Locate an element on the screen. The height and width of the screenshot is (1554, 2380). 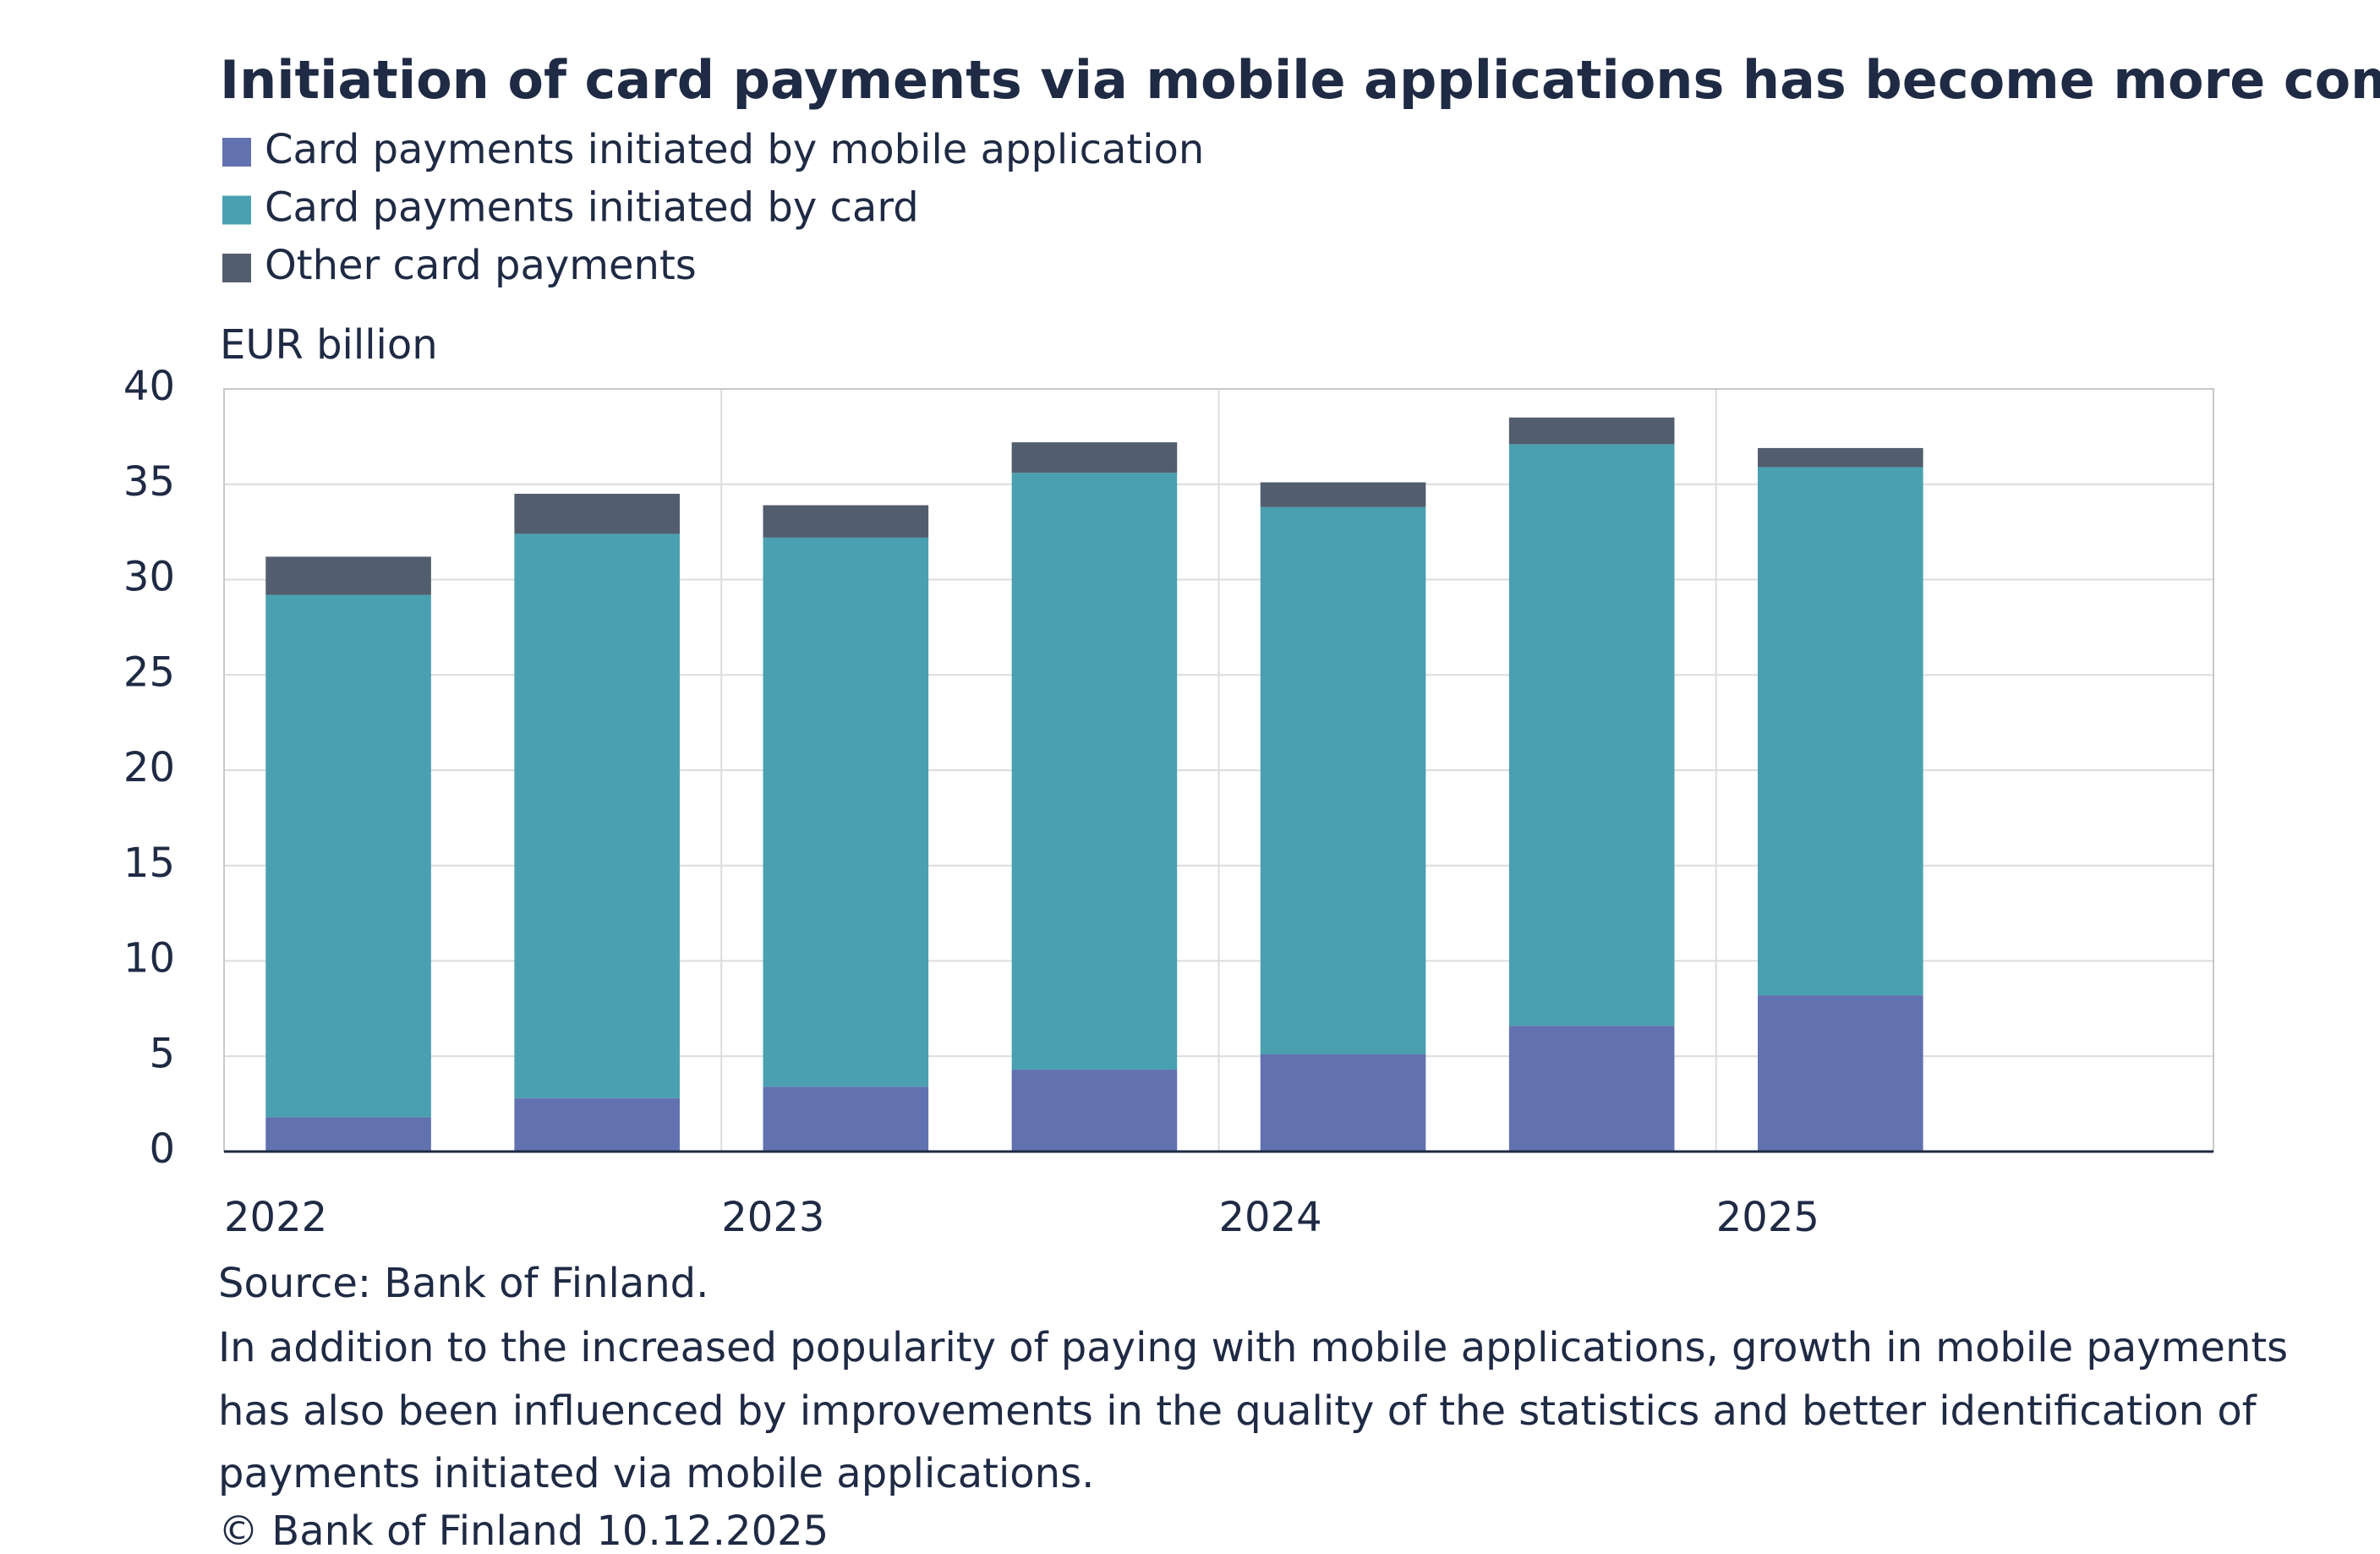
x-tick-label: 2024 is located at coordinates (1270, 1217).